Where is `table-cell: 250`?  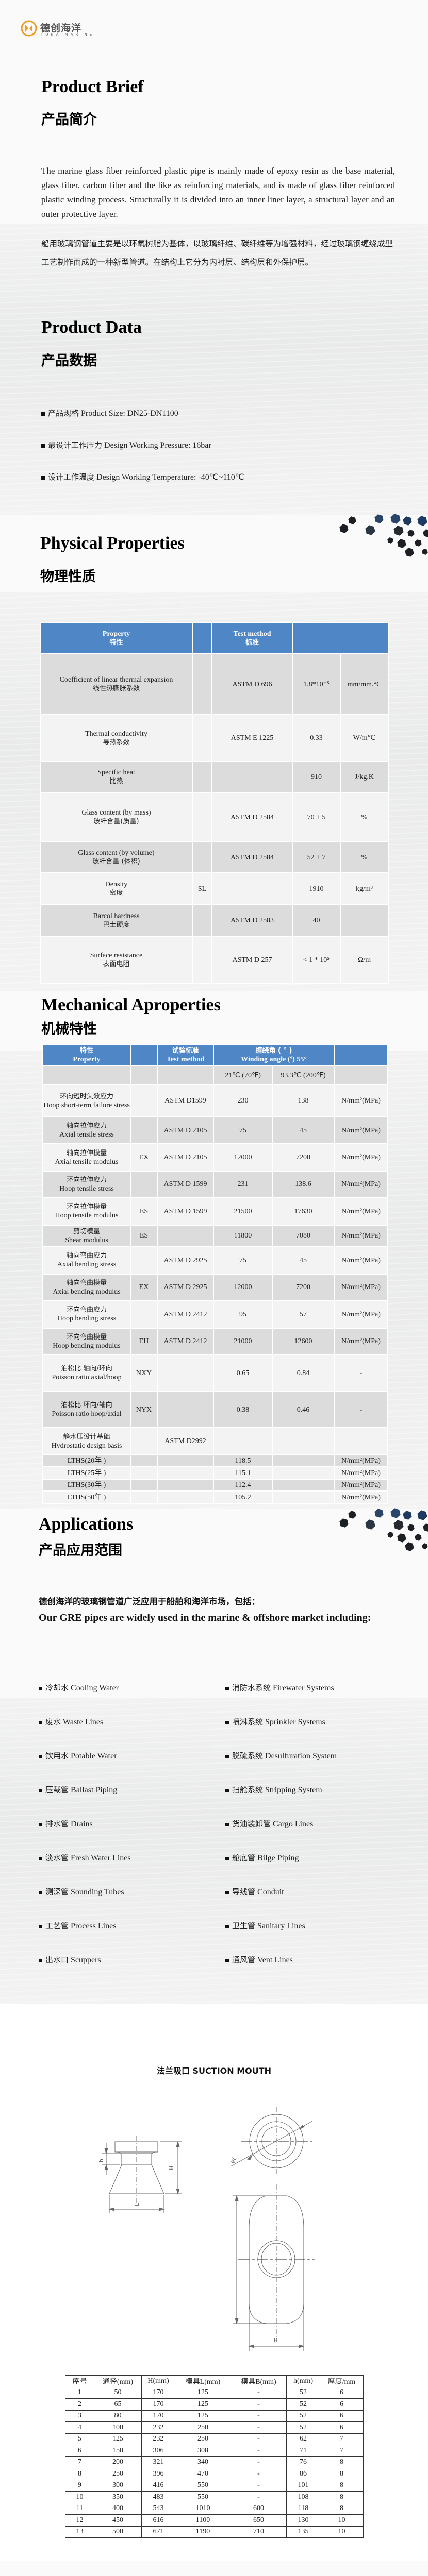
table-cell: 250 is located at coordinates (203, 2427).